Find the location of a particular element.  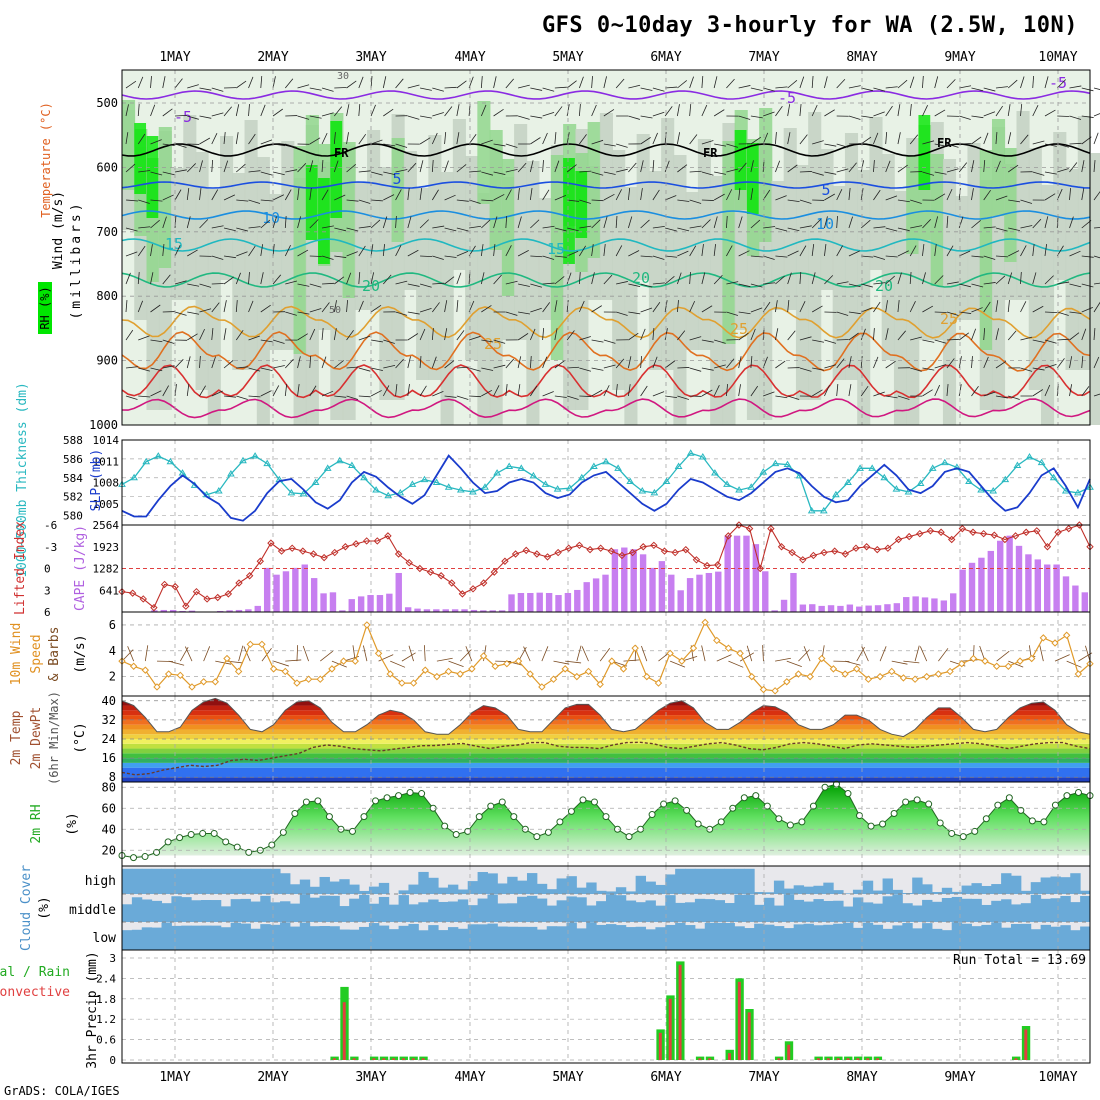

rh2m-tick: 20 is located at coordinates (109, 850).